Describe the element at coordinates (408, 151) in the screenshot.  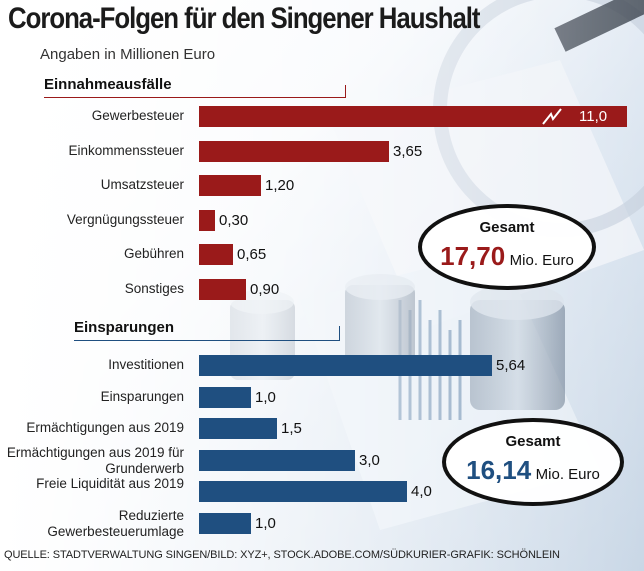
I see `income-value-label: 3,65` at that location.